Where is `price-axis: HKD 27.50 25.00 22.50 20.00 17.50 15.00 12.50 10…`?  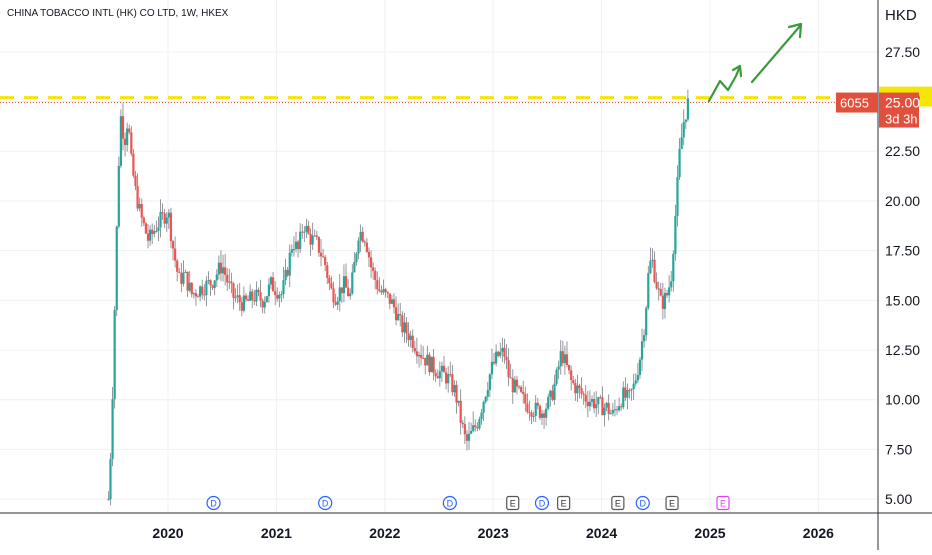 price-axis: HKD 27.50 25.00 22.50 20.00 17.50 15.00 12.50 10… is located at coordinates (884, 275).